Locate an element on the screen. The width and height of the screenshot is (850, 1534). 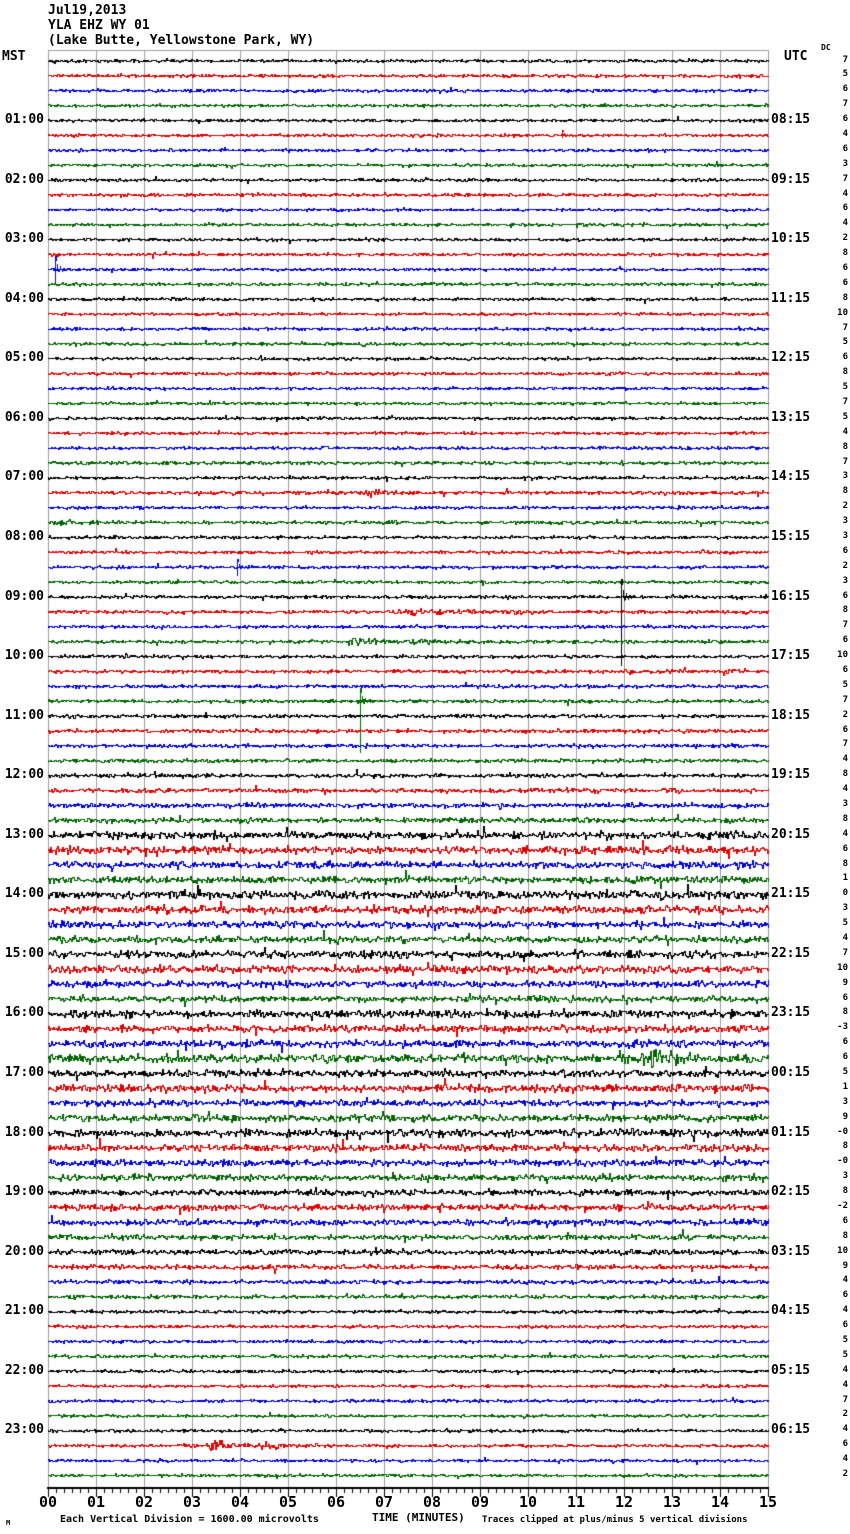
x-tick-label: 00 is located at coordinates (48, 1502).